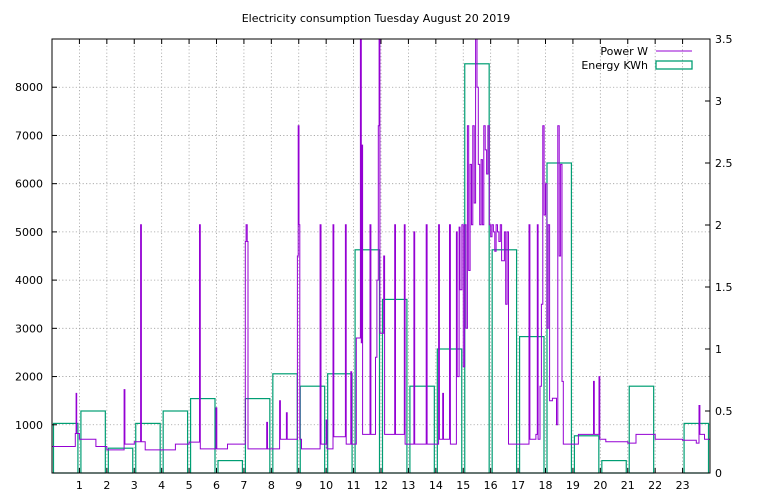  I want to click on x-tick-label: 9, so click(298, 485).